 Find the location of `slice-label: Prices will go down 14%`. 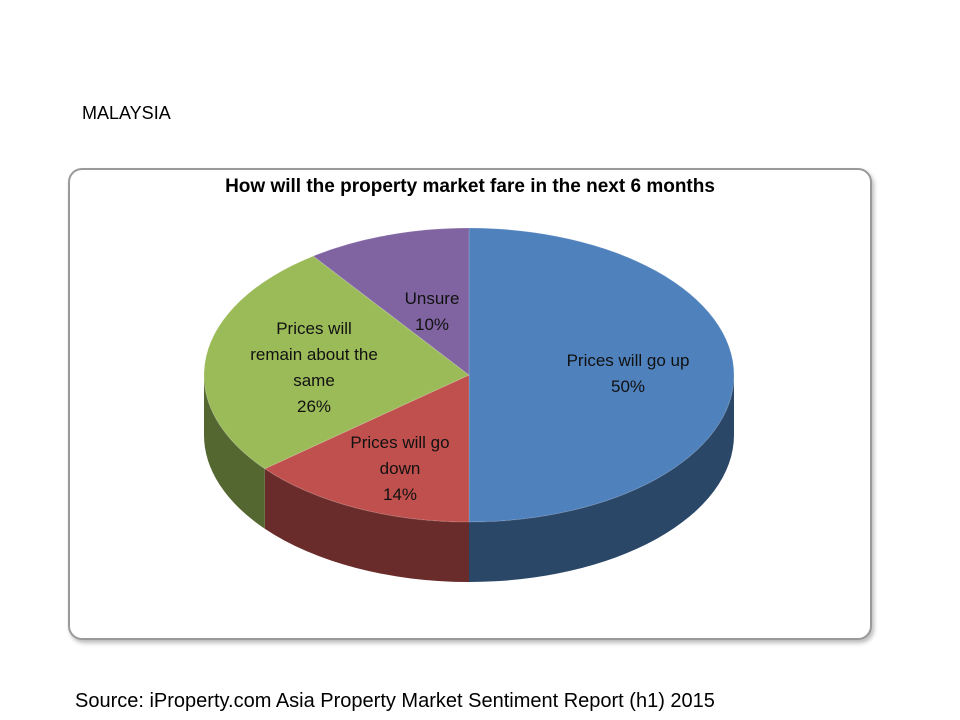

slice-label: Prices will go down 14% is located at coordinates (400, 469).